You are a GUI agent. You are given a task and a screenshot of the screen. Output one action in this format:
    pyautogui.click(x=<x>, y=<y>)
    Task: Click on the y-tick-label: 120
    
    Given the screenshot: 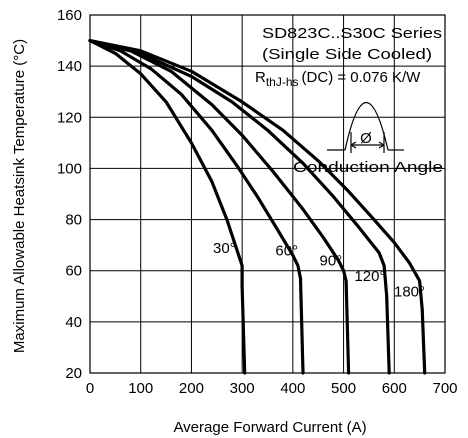 What is the action you would take?
    pyautogui.click(x=69, y=117)
    